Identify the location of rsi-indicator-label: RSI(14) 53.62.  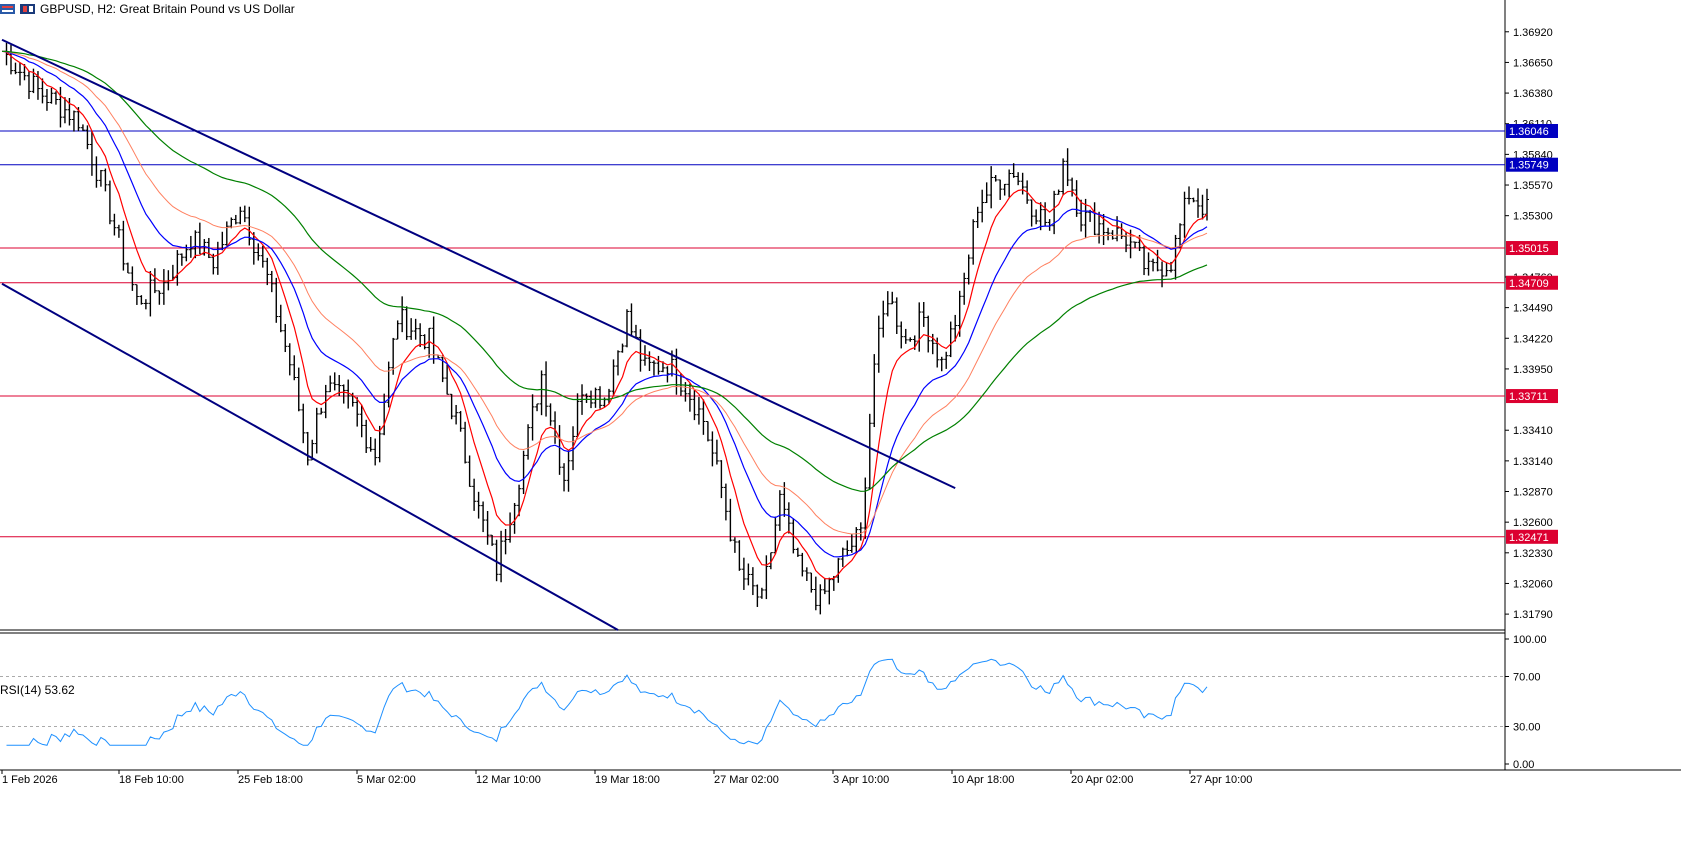
(37, 690).